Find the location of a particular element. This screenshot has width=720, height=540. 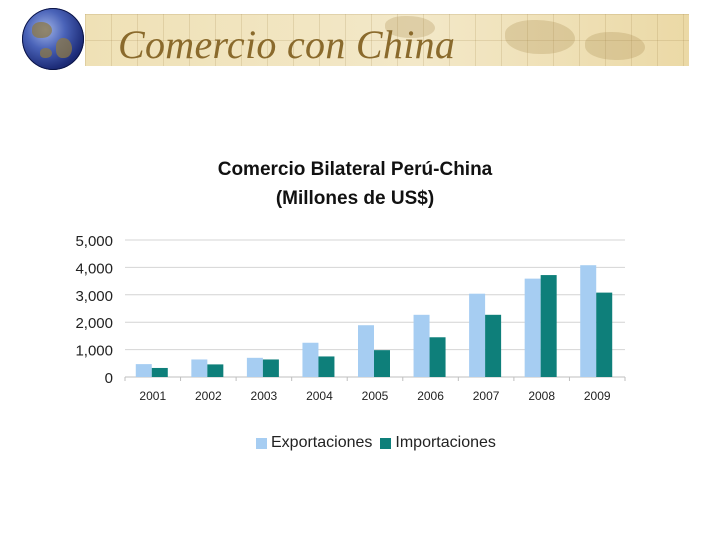

x-tick-label: 2001 is located at coordinates (152, 396).